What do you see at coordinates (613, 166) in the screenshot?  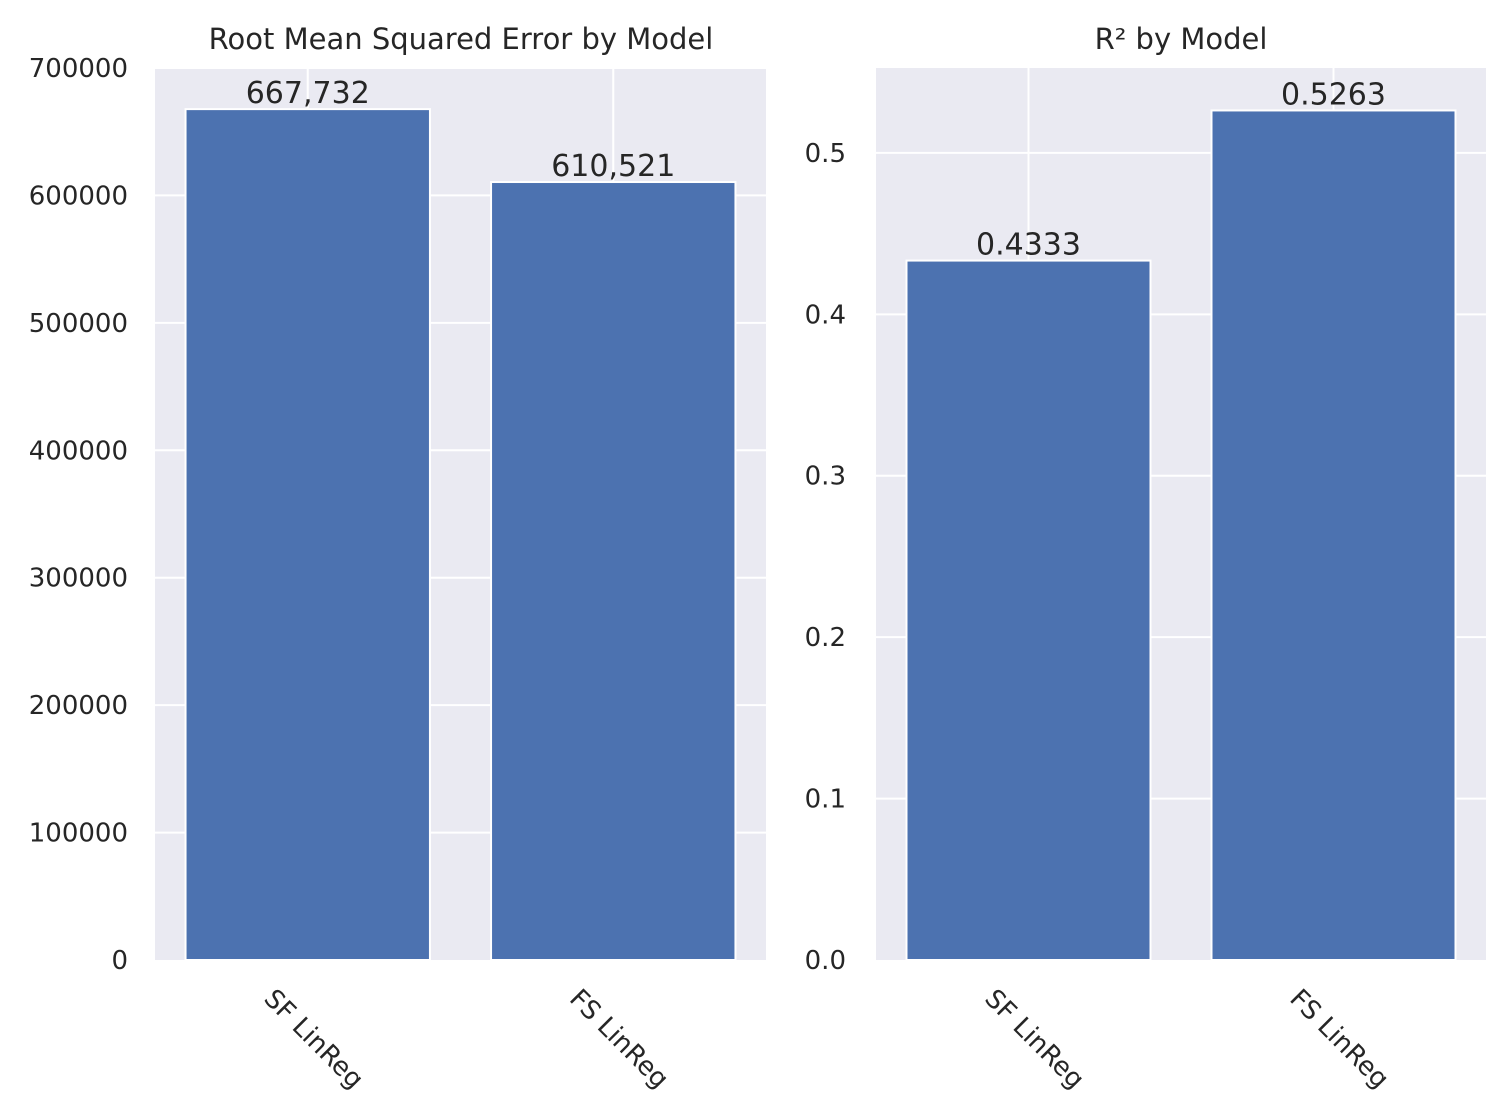 I see `rmse-data-label-1: 610,521` at bounding box center [613, 166].